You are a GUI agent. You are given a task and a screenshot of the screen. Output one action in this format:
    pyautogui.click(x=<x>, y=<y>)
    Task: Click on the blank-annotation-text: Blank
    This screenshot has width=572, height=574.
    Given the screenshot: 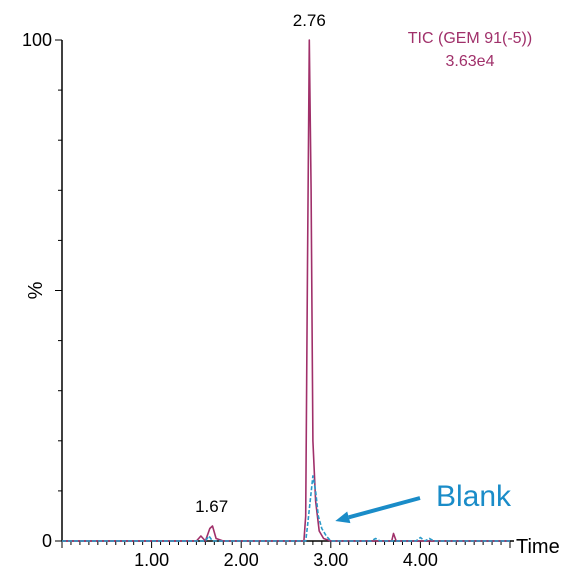 What is the action you would take?
    pyautogui.click(x=474, y=496)
    